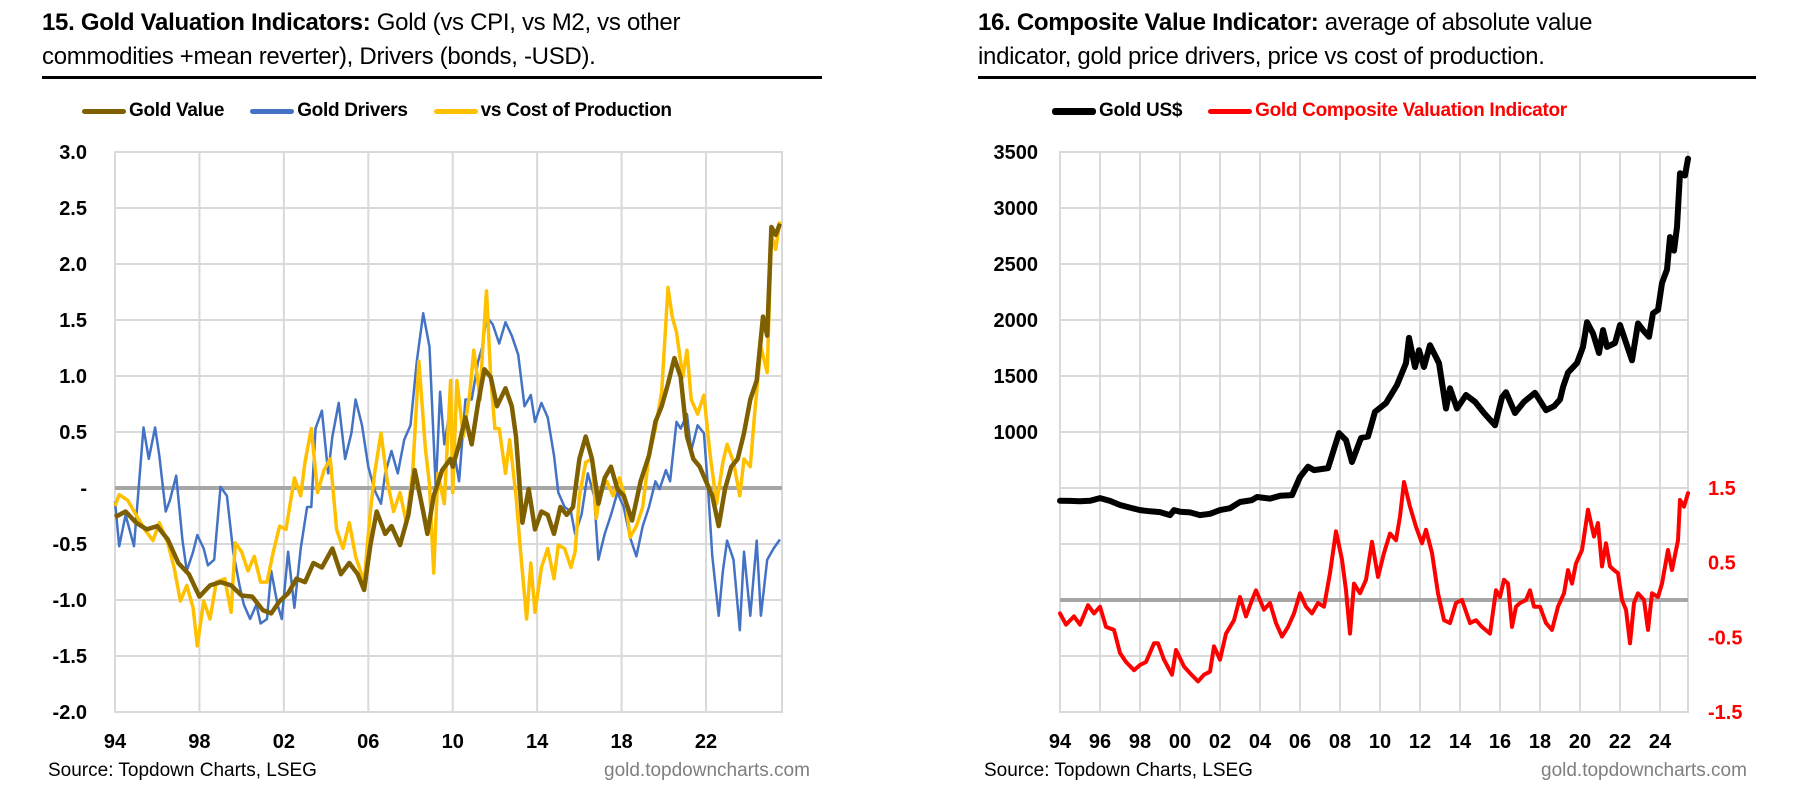 The image size is (1795, 797). I want to click on y-tick-label-left: 3500, so click(1016, 153).